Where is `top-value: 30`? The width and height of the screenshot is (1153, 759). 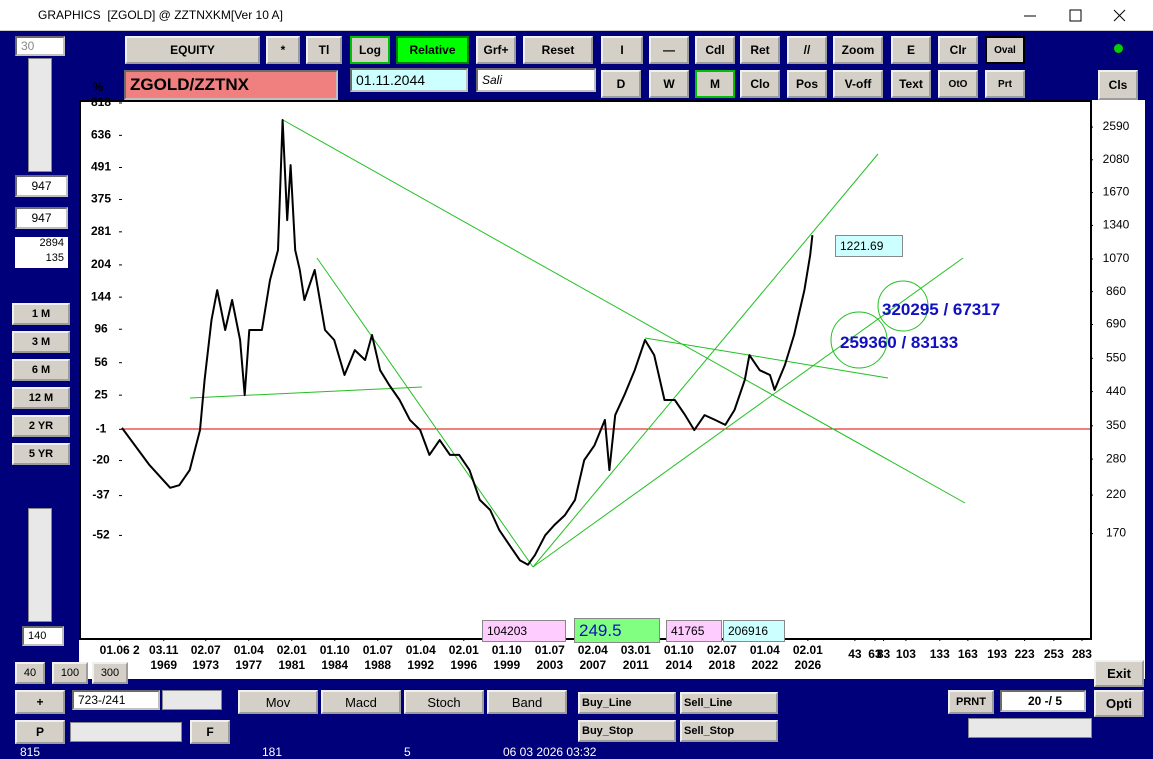
top-value: 30 is located at coordinates (40, 46).